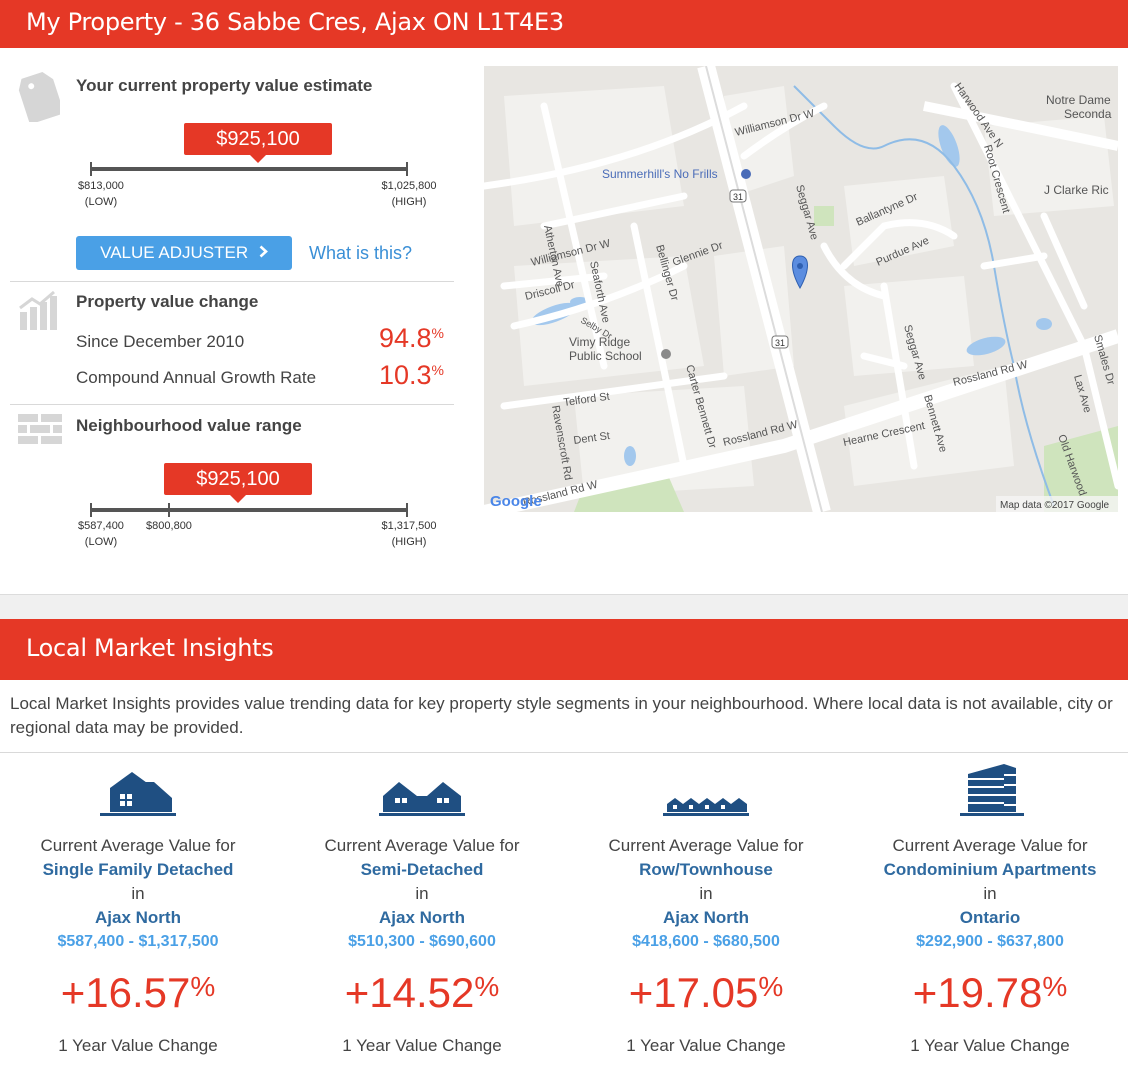  I want to click on lmi-range: $587,400 - $1,317,500, so click(138, 941).